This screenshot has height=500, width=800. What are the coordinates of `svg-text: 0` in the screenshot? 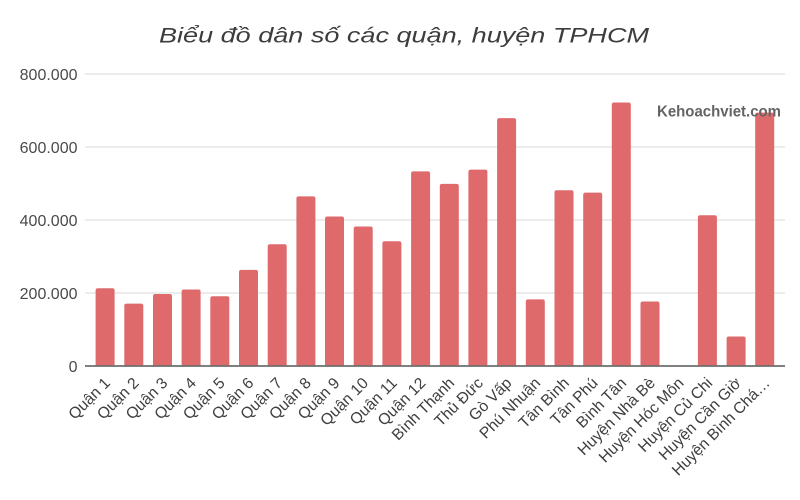 It's located at (73, 367).